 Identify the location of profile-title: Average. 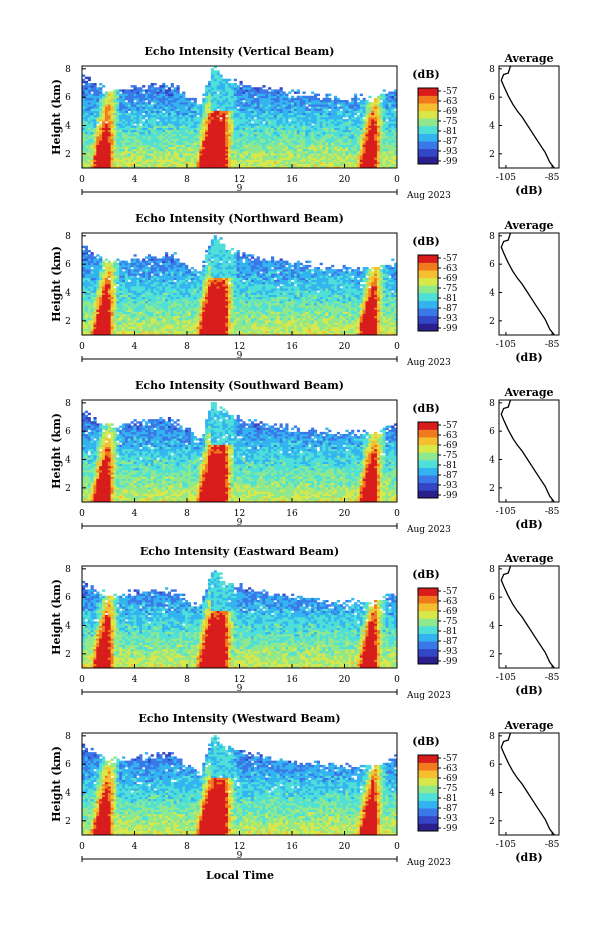
(528, 58).